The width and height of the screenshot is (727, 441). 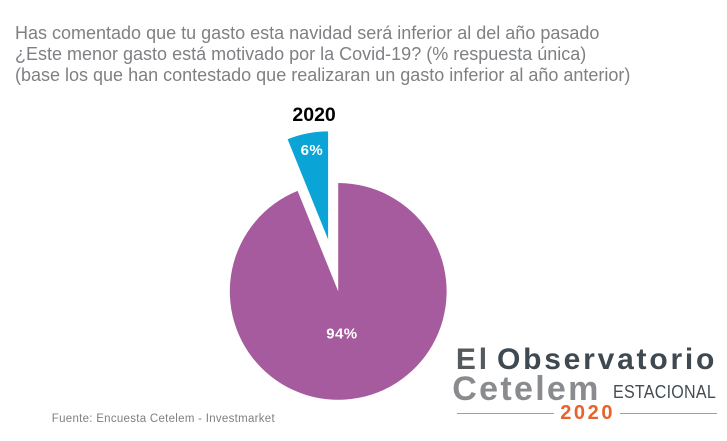 I want to click on svg-text: 94%, so click(x=341, y=333).